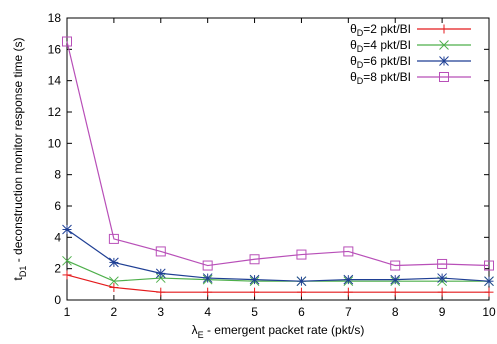 This screenshot has width=497, height=344. What do you see at coordinates (284, 330) in the screenshot?
I see `x-axis-label-rest: - emergent packet rate (pkt/s)` at bounding box center [284, 330].